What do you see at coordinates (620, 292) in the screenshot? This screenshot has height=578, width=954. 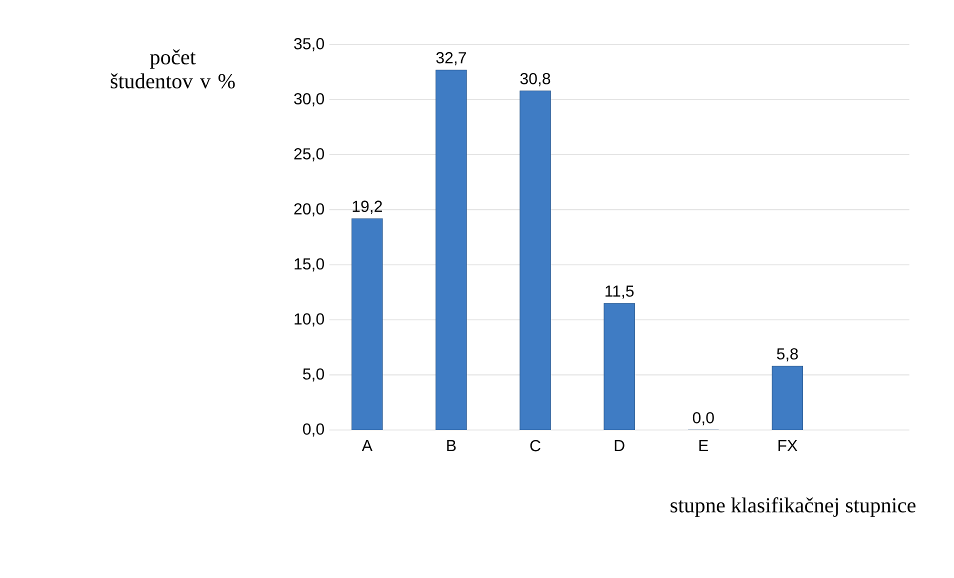 I see `data-label: 11,5` at bounding box center [620, 292].